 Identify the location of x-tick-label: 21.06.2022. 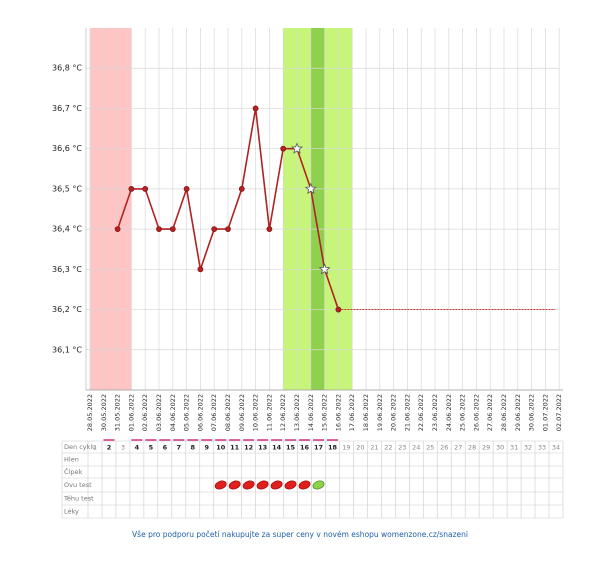
(407, 412).